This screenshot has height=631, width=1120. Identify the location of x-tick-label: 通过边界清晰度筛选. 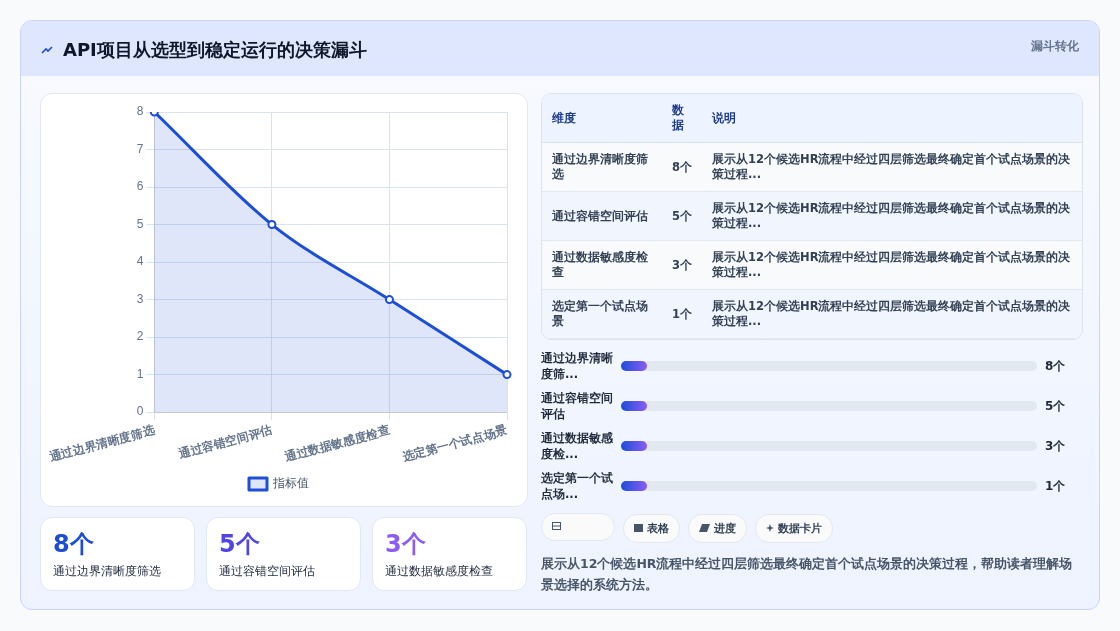
(101, 443).